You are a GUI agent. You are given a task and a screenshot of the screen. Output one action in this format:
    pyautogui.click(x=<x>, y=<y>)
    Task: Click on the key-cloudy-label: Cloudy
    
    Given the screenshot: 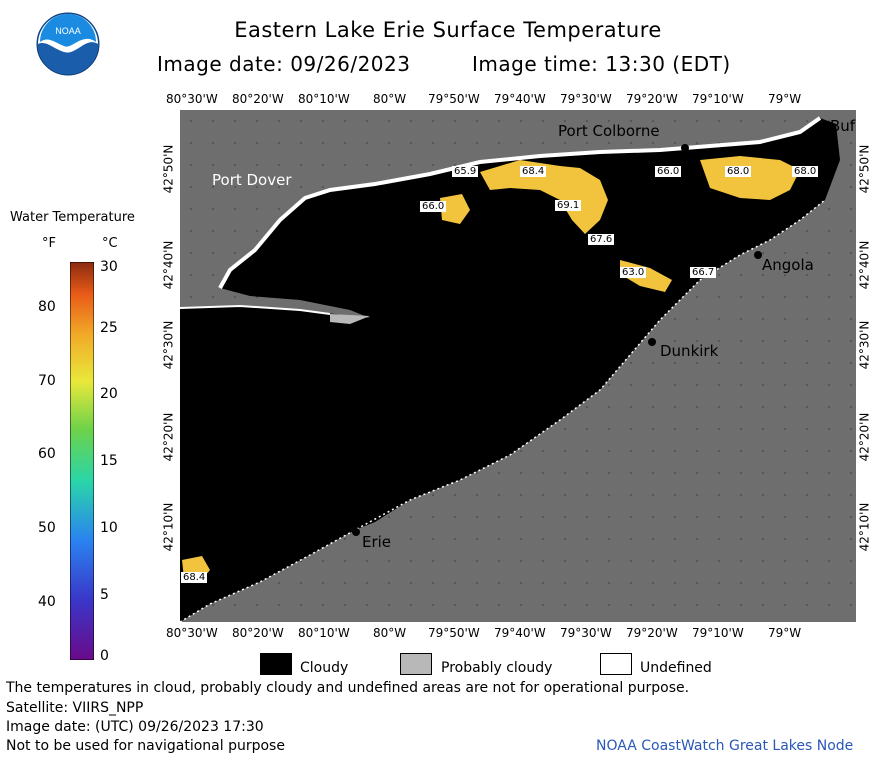 What is the action you would take?
    pyautogui.click(x=324, y=668)
    